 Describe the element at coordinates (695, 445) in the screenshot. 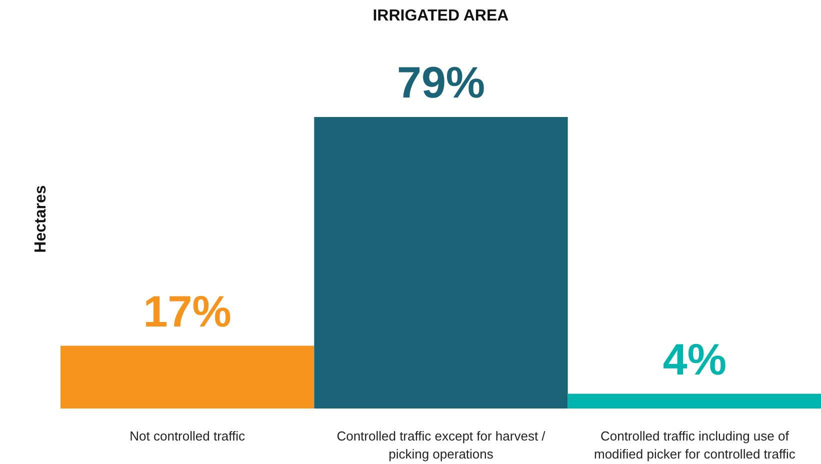

I see `x-tick-label: Controlled traffic including use of modified picker for controlled traffic` at that location.